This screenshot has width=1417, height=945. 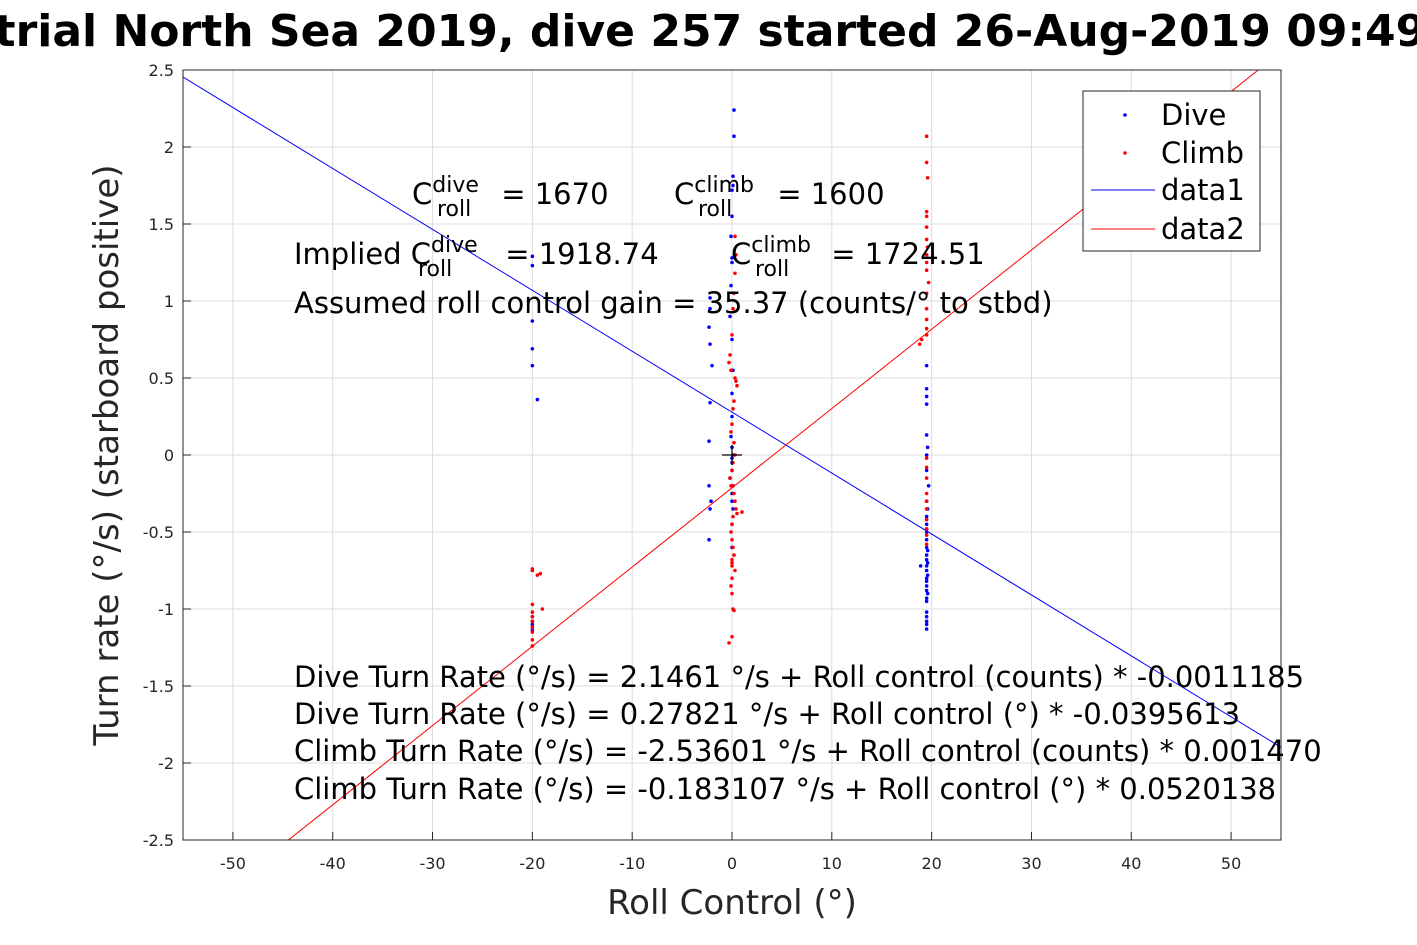 I want to click on legend-box, so click(x=1171, y=171).